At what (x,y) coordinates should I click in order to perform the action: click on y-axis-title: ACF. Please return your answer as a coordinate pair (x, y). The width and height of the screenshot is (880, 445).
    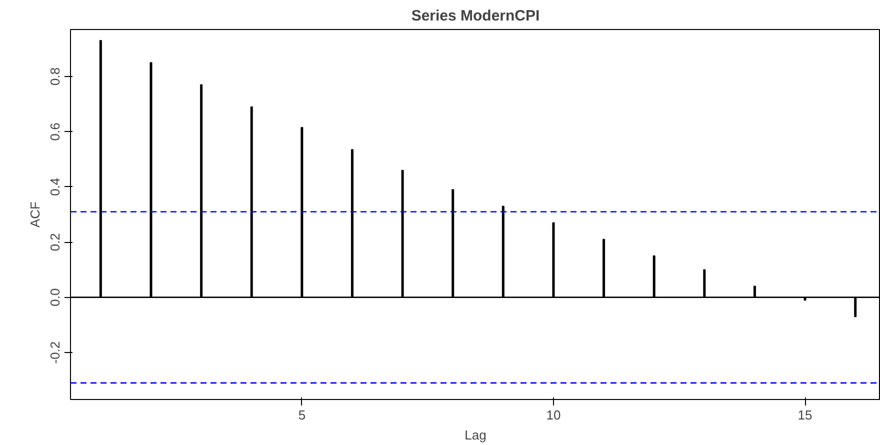
    Looking at the image, I should click on (35, 214).